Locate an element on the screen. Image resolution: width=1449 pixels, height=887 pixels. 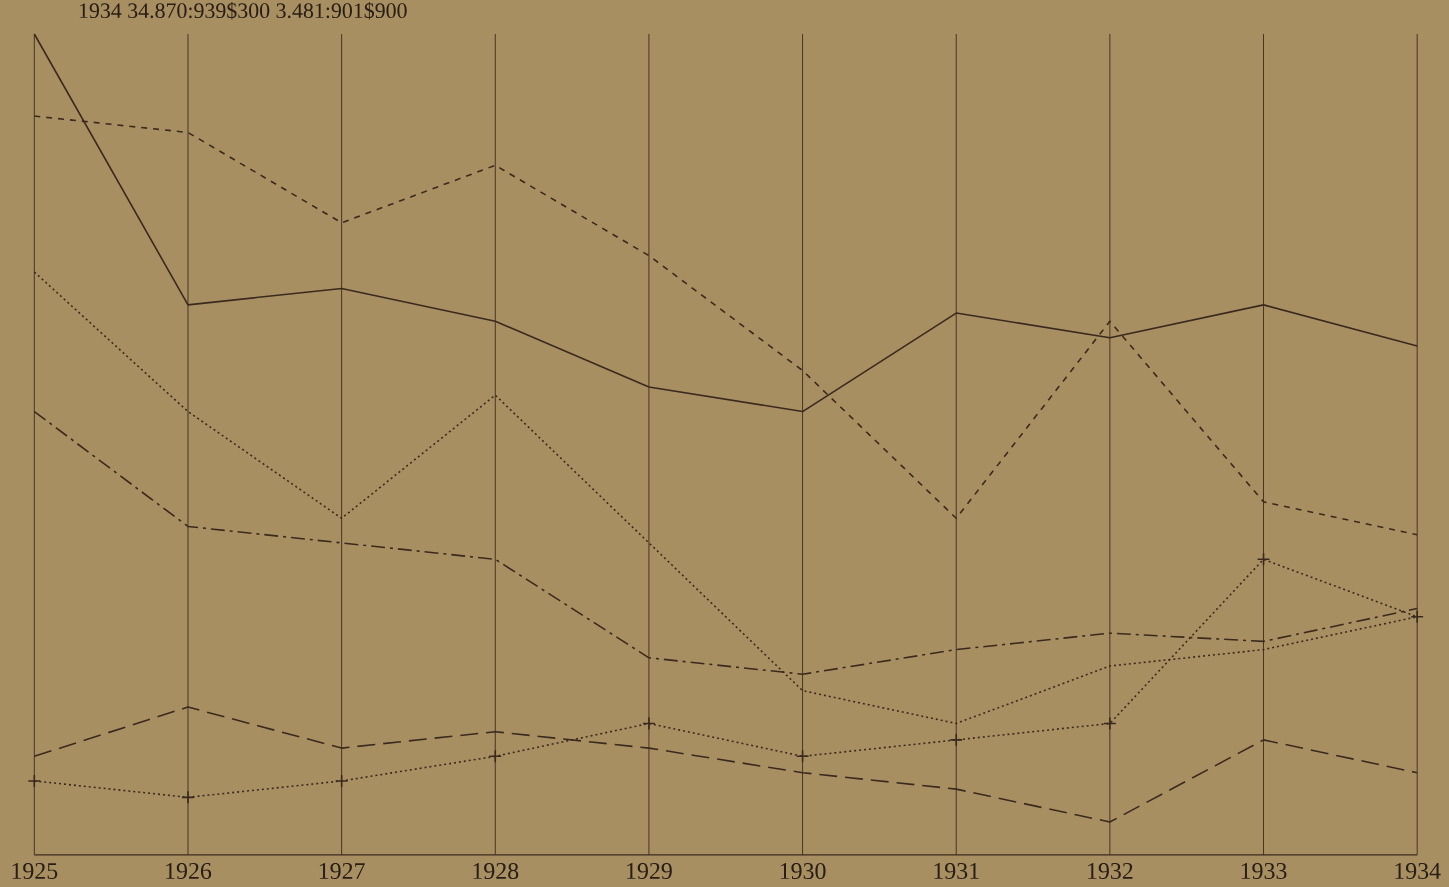
x-tick-label: 1933 is located at coordinates (1264, 870).